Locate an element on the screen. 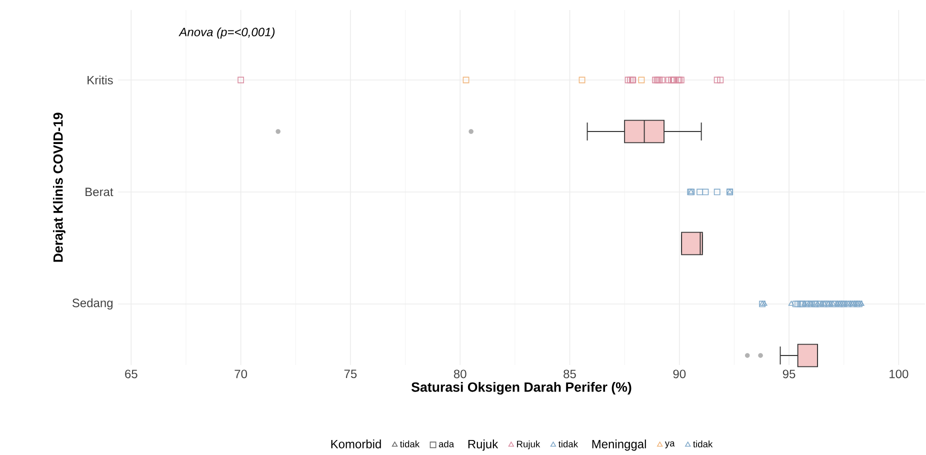  y-axis-title: Derajat Klinis COVID-19 is located at coordinates (59, 187).